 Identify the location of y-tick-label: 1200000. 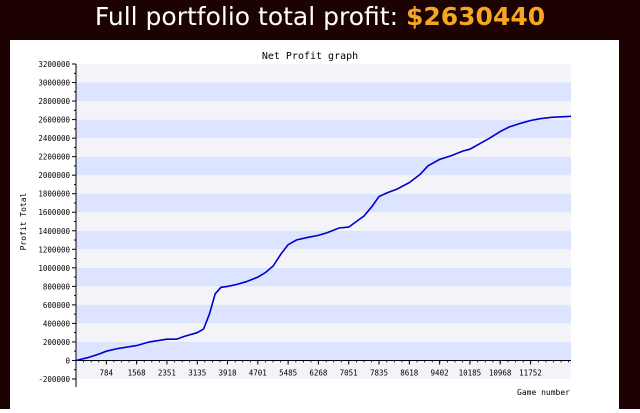
(54, 249).